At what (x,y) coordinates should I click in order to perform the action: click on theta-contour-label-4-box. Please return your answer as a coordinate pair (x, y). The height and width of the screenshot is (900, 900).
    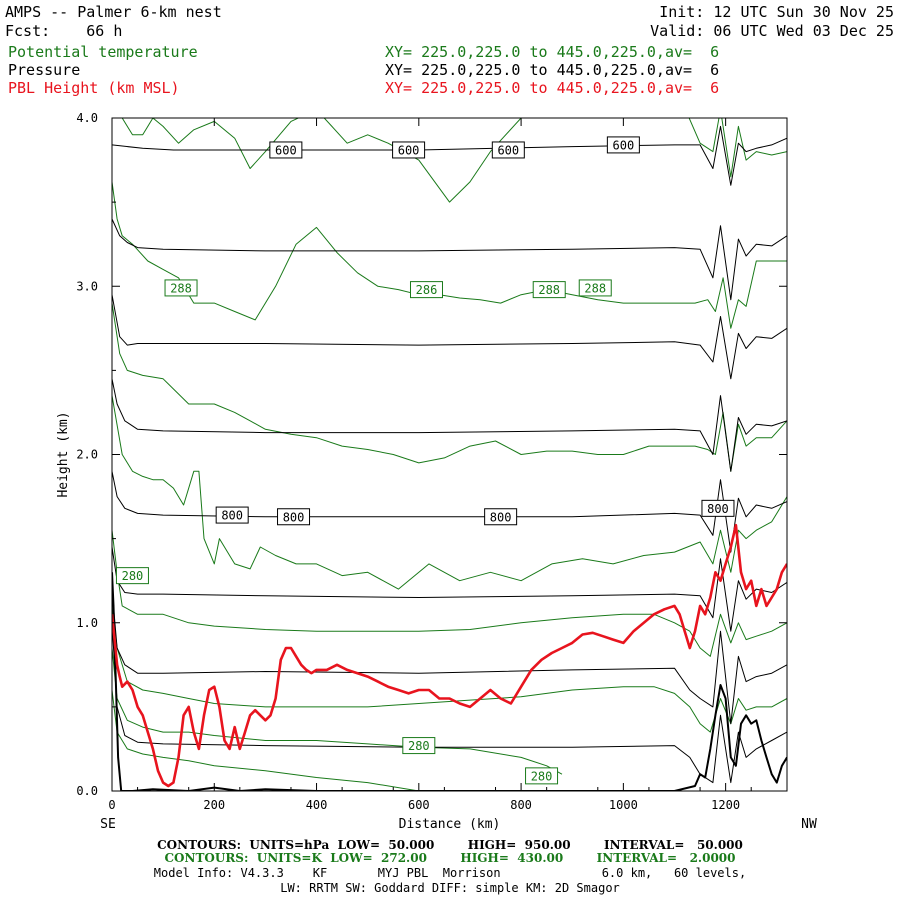
    Looking at the image, I should click on (132, 576).